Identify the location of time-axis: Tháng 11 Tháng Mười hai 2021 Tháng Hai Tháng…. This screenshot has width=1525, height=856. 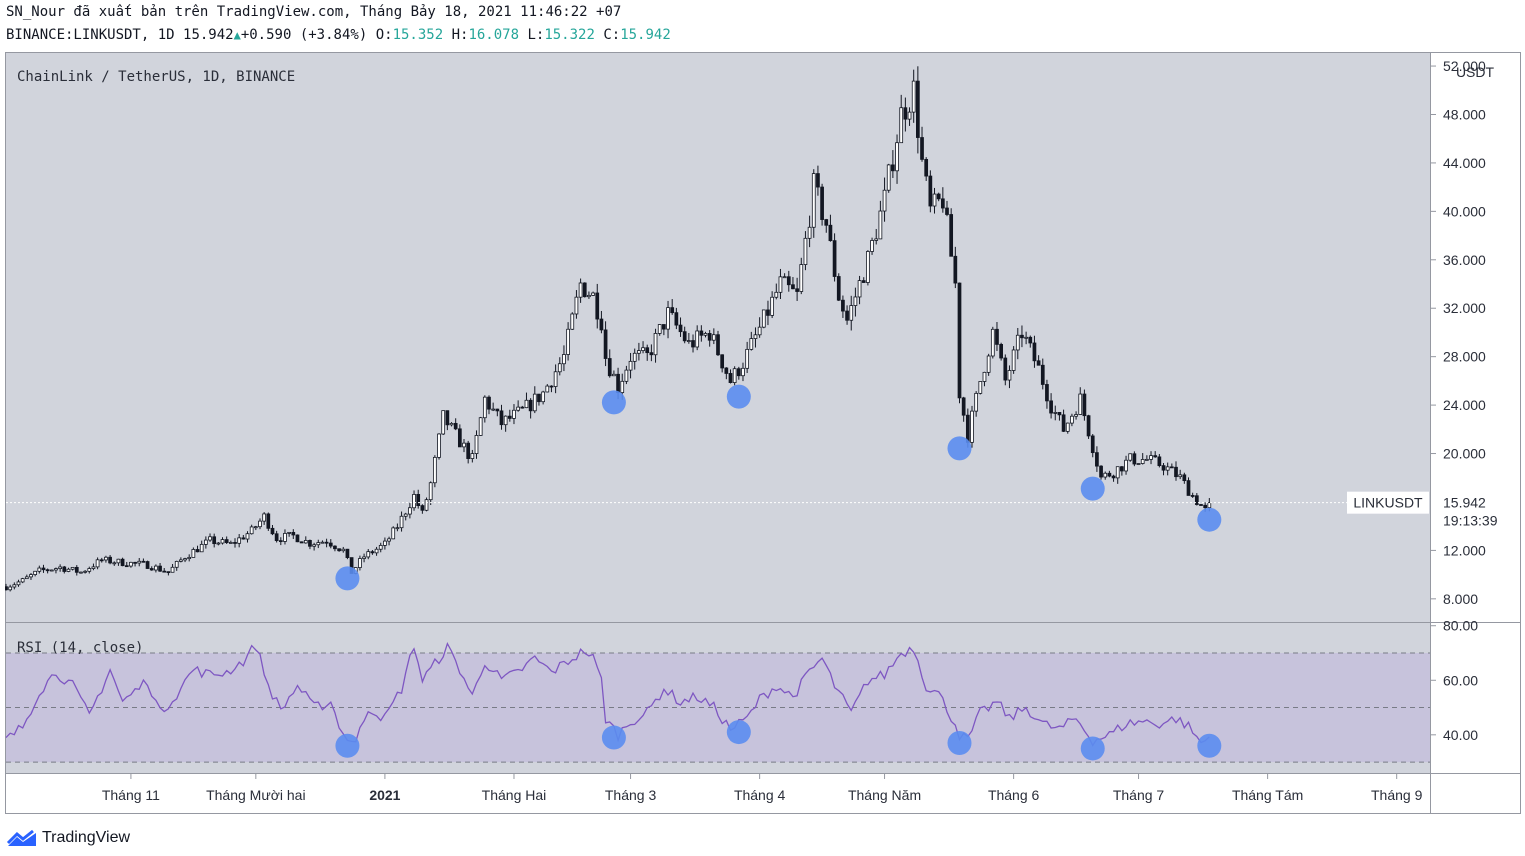
(762, 788).